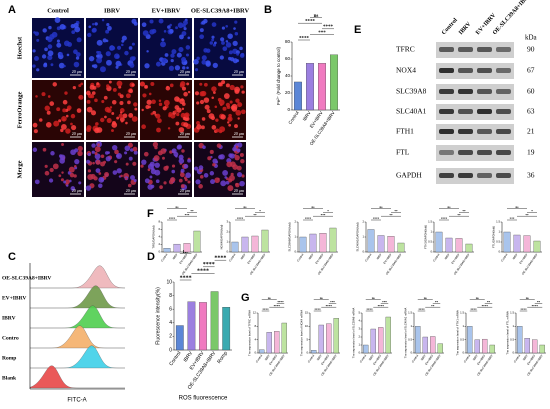 The image size is (550, 409). What do you see at coordinates (278, 76) in the screenshot?
I see `y-axis-label: Fe²⁺ (Fold change to control)` at bounding box center [278, 76].